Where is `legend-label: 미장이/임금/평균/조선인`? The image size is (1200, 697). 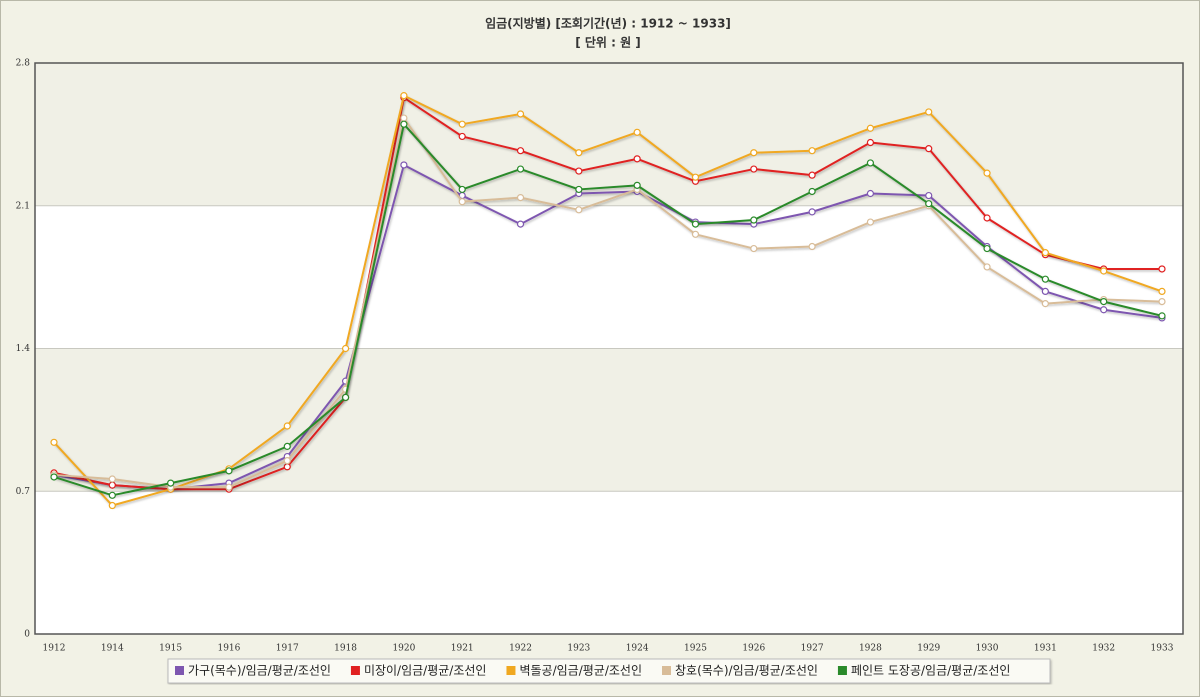 legend-label: 미장이/임금/평균/조선인 is located at coordinates (425, 671).